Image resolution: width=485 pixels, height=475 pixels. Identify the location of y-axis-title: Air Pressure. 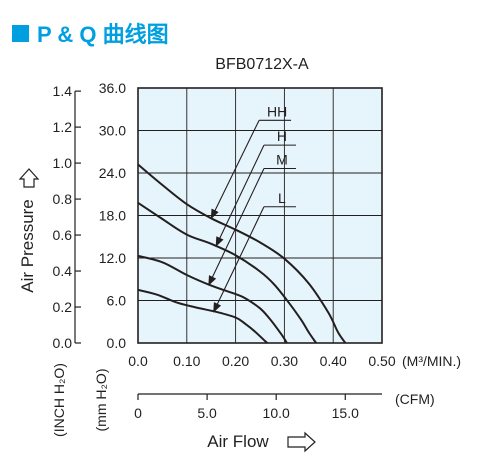
(27, 246).